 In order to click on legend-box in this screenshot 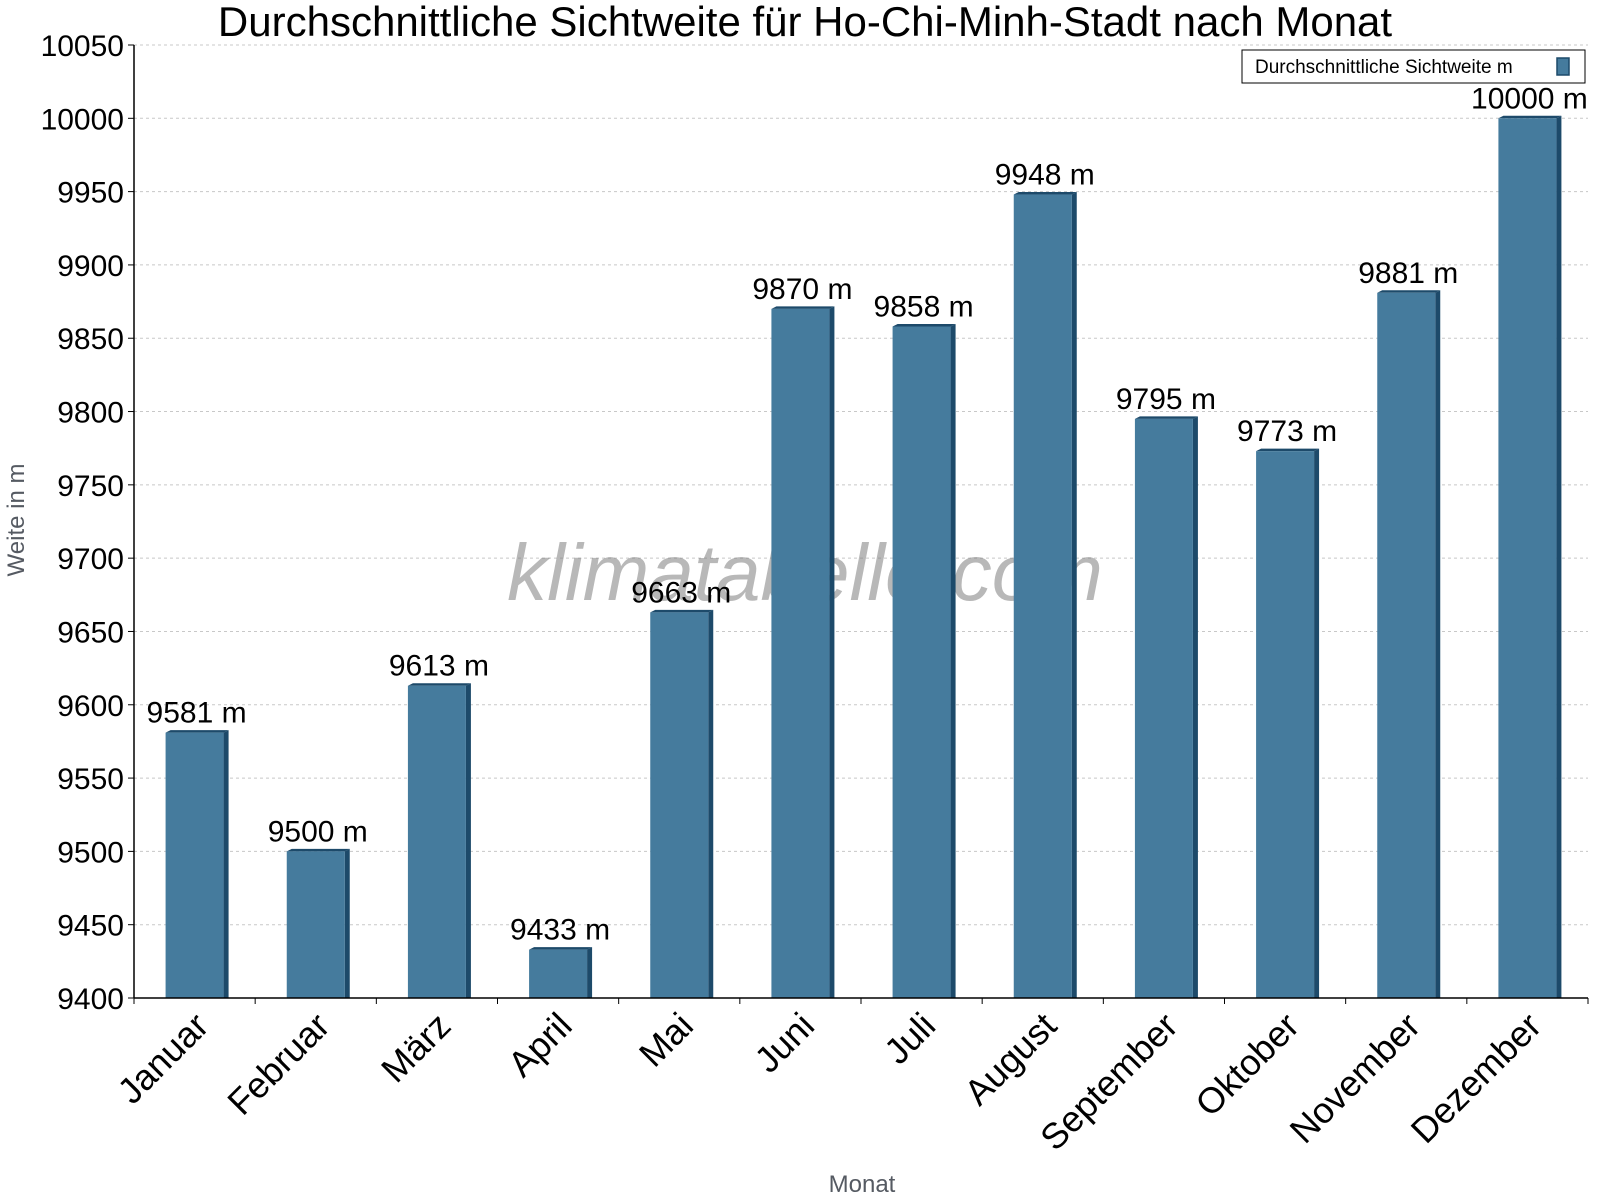, I will do `click(1413, 66)`.